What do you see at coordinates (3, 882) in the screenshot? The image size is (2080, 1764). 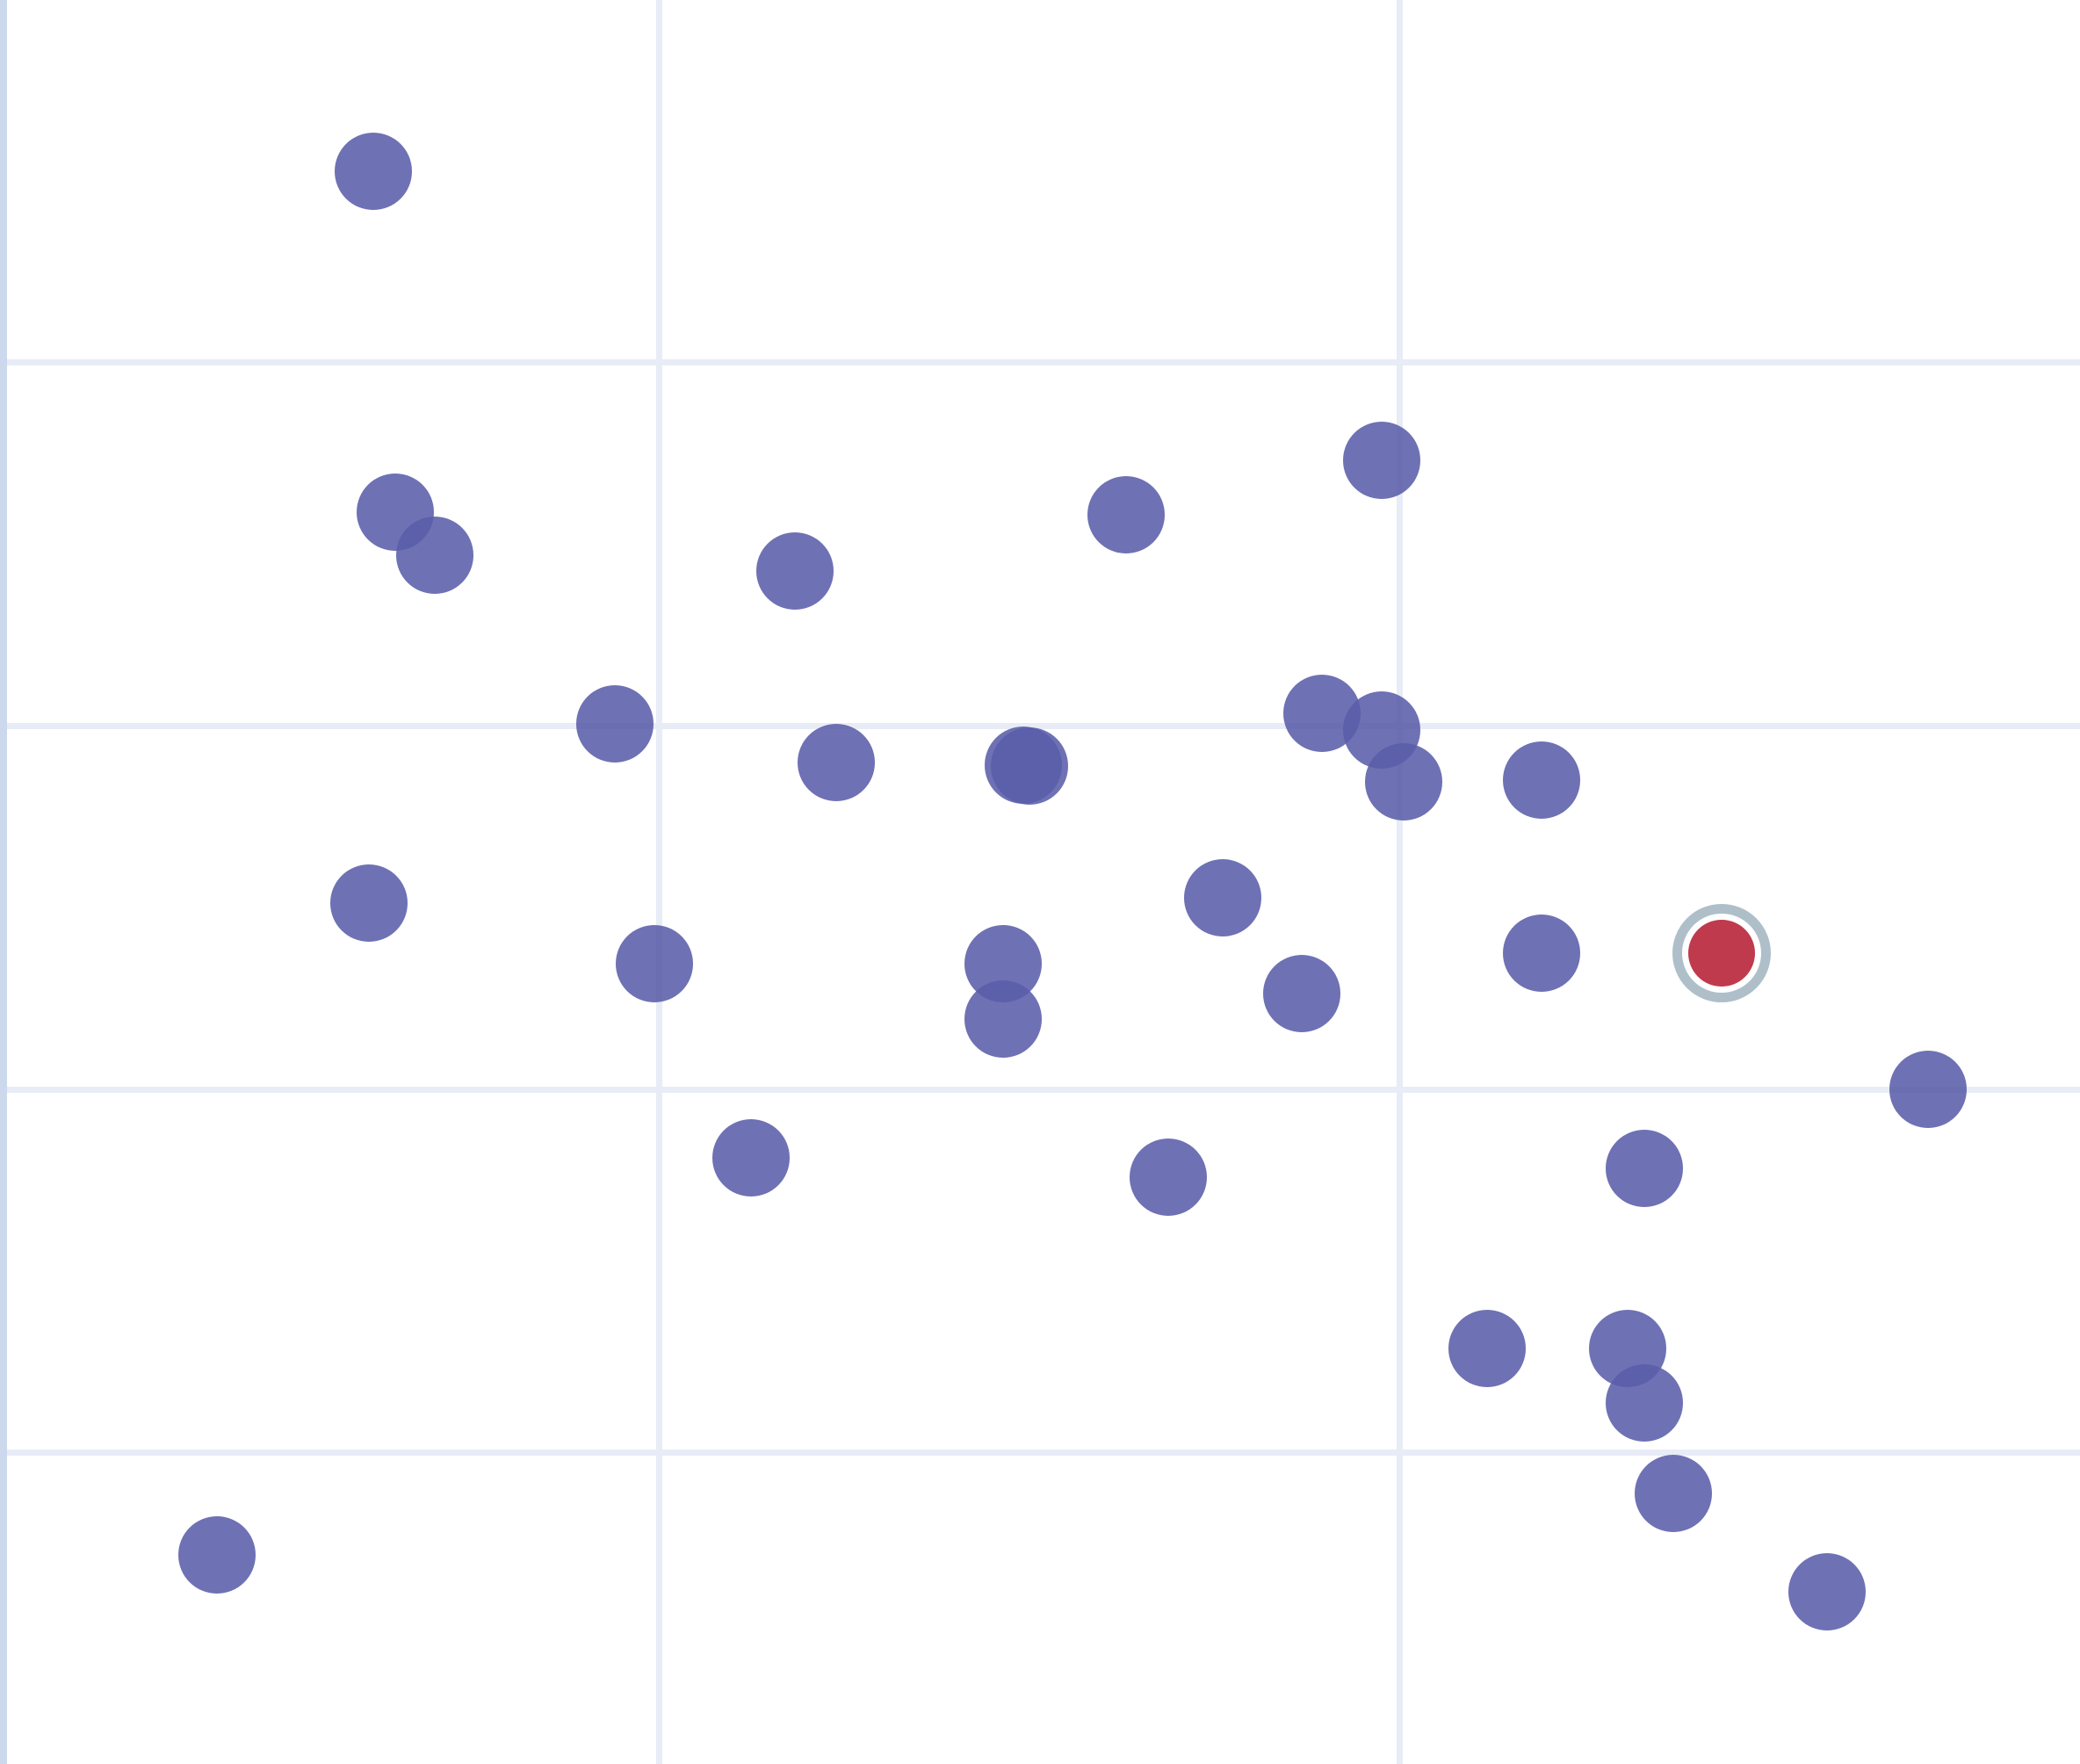 I see `axis-edge-left` at bounding box center [3, 882].